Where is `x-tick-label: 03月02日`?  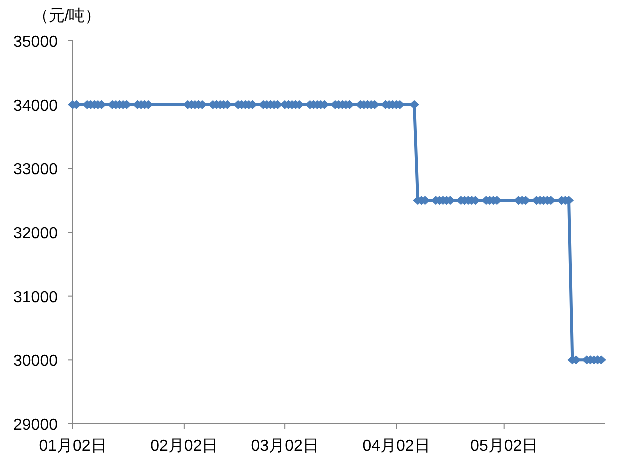
x-tick-label: 03月02日 is located at coordinates (285, 446).